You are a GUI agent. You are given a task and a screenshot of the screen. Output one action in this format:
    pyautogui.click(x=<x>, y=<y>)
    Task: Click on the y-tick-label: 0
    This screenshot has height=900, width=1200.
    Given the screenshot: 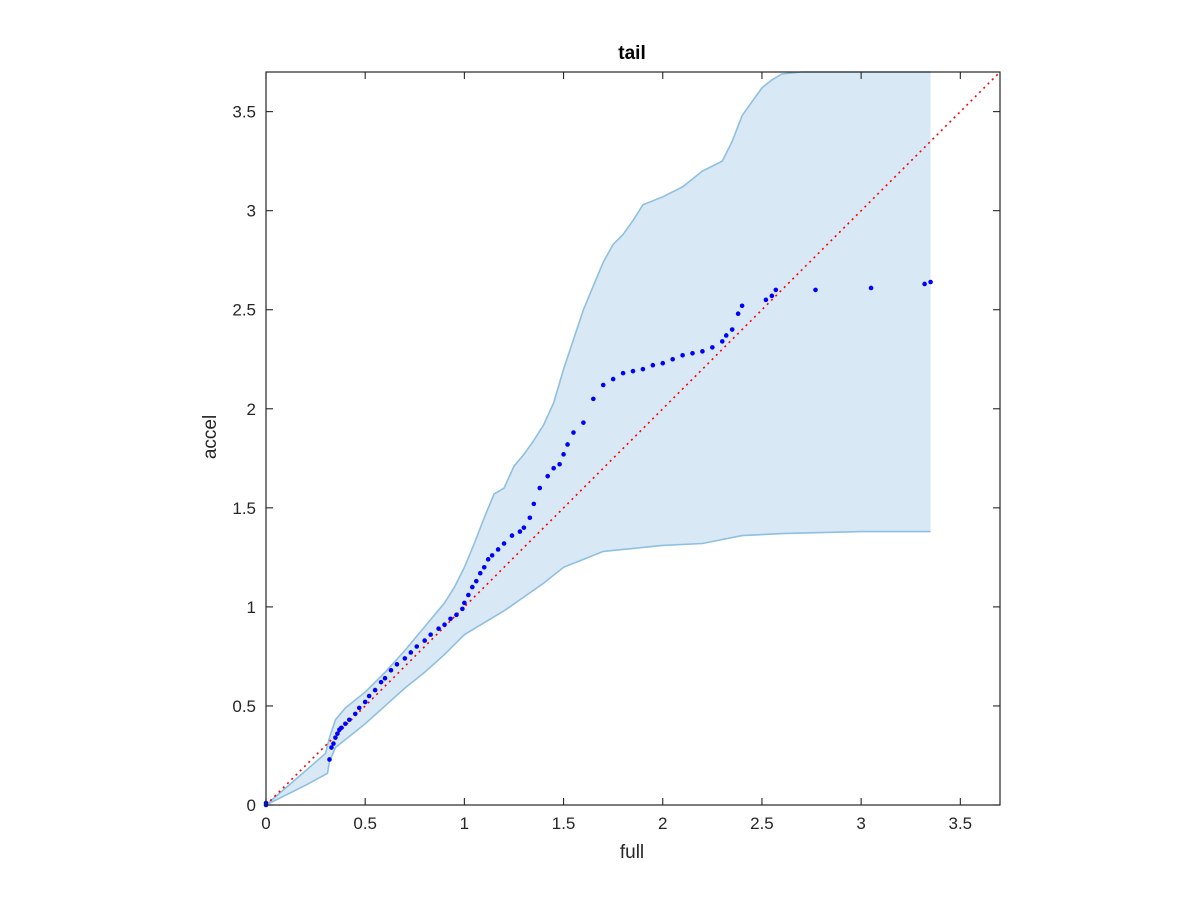 What is the action you would take?
    pyautogui.click(x=251, y=805)
    